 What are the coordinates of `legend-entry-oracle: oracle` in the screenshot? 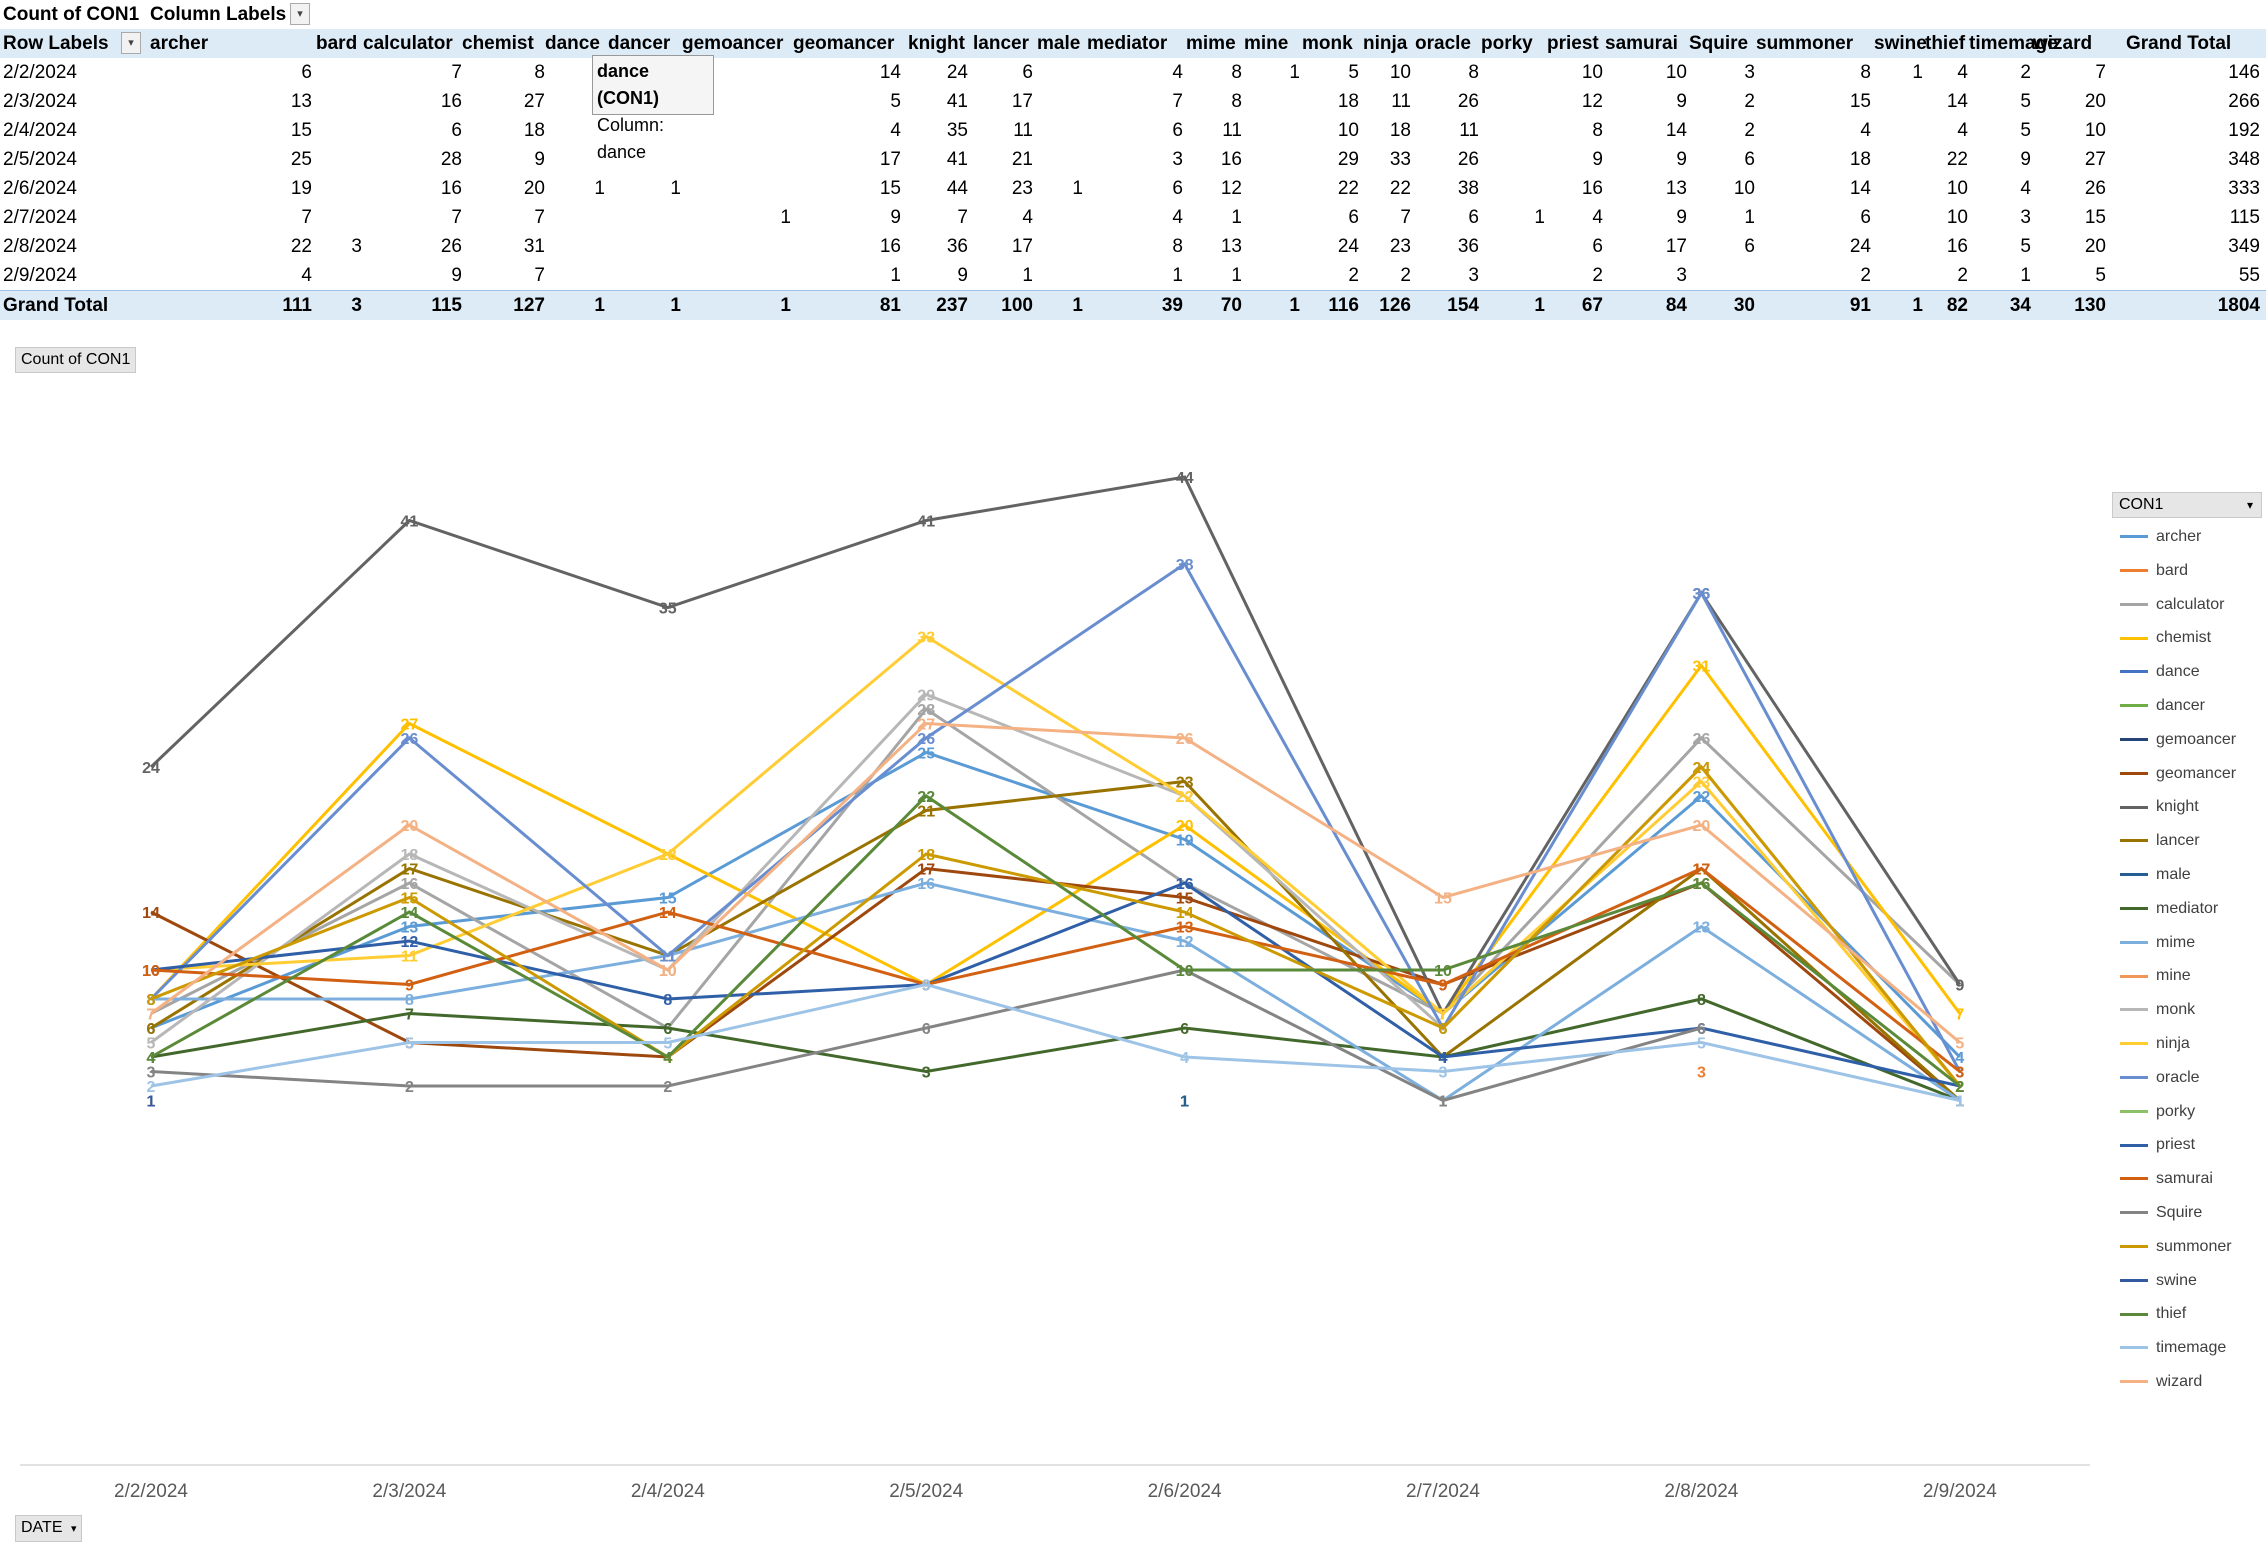 It's located at (2160, 1078).